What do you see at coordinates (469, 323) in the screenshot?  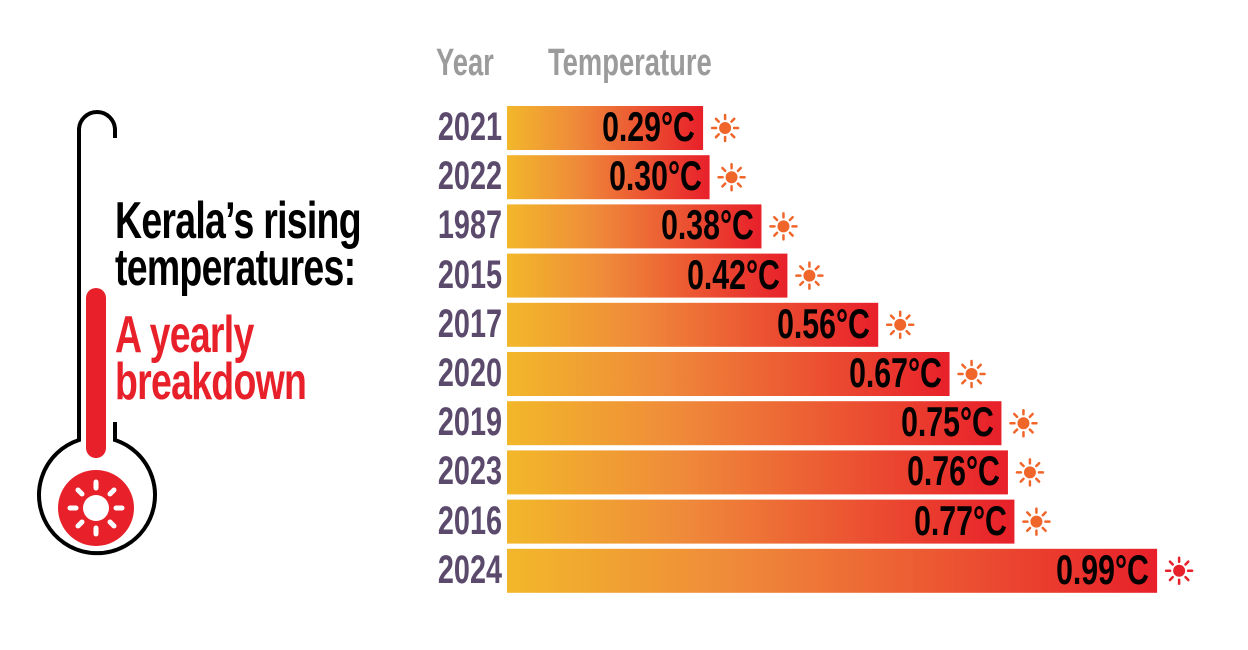 I see `year-label: 2017` at bounding box center [469, 323].